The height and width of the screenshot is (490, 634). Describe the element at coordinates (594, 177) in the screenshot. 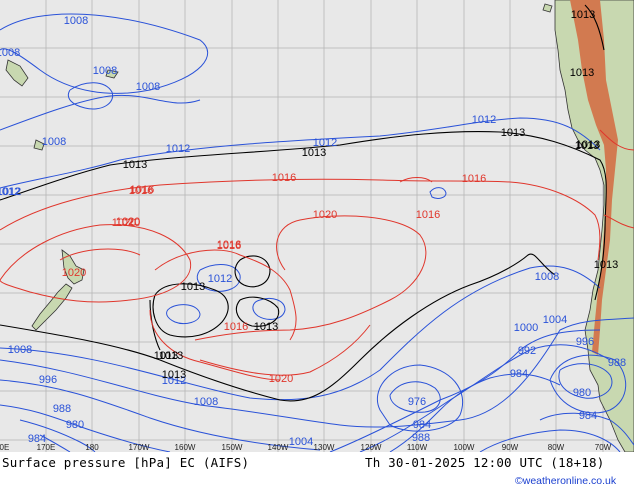

I see `andes-relief` at that location.